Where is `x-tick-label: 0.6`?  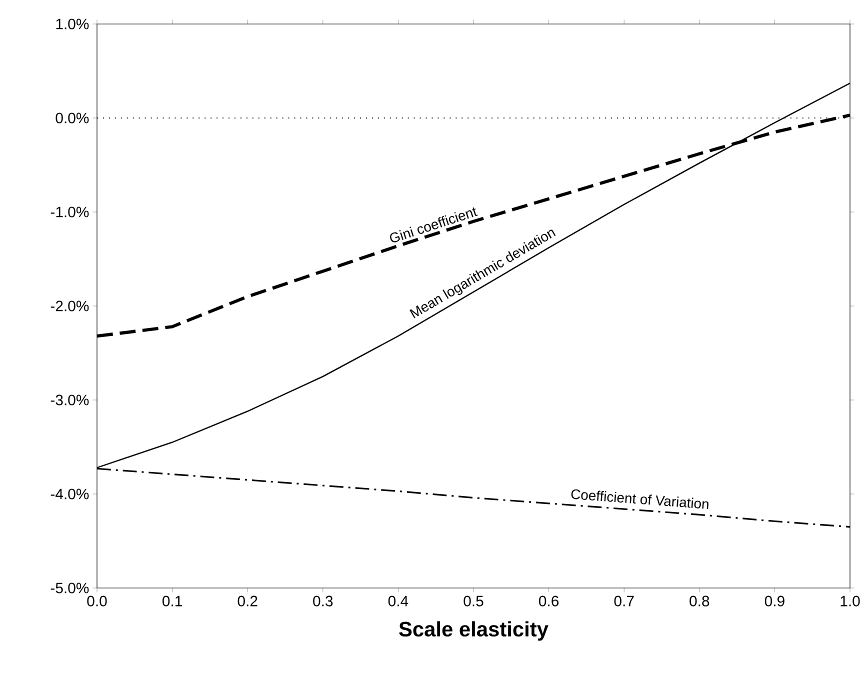 x-tick-label: 0.6 is located at coordinates (548, 601).